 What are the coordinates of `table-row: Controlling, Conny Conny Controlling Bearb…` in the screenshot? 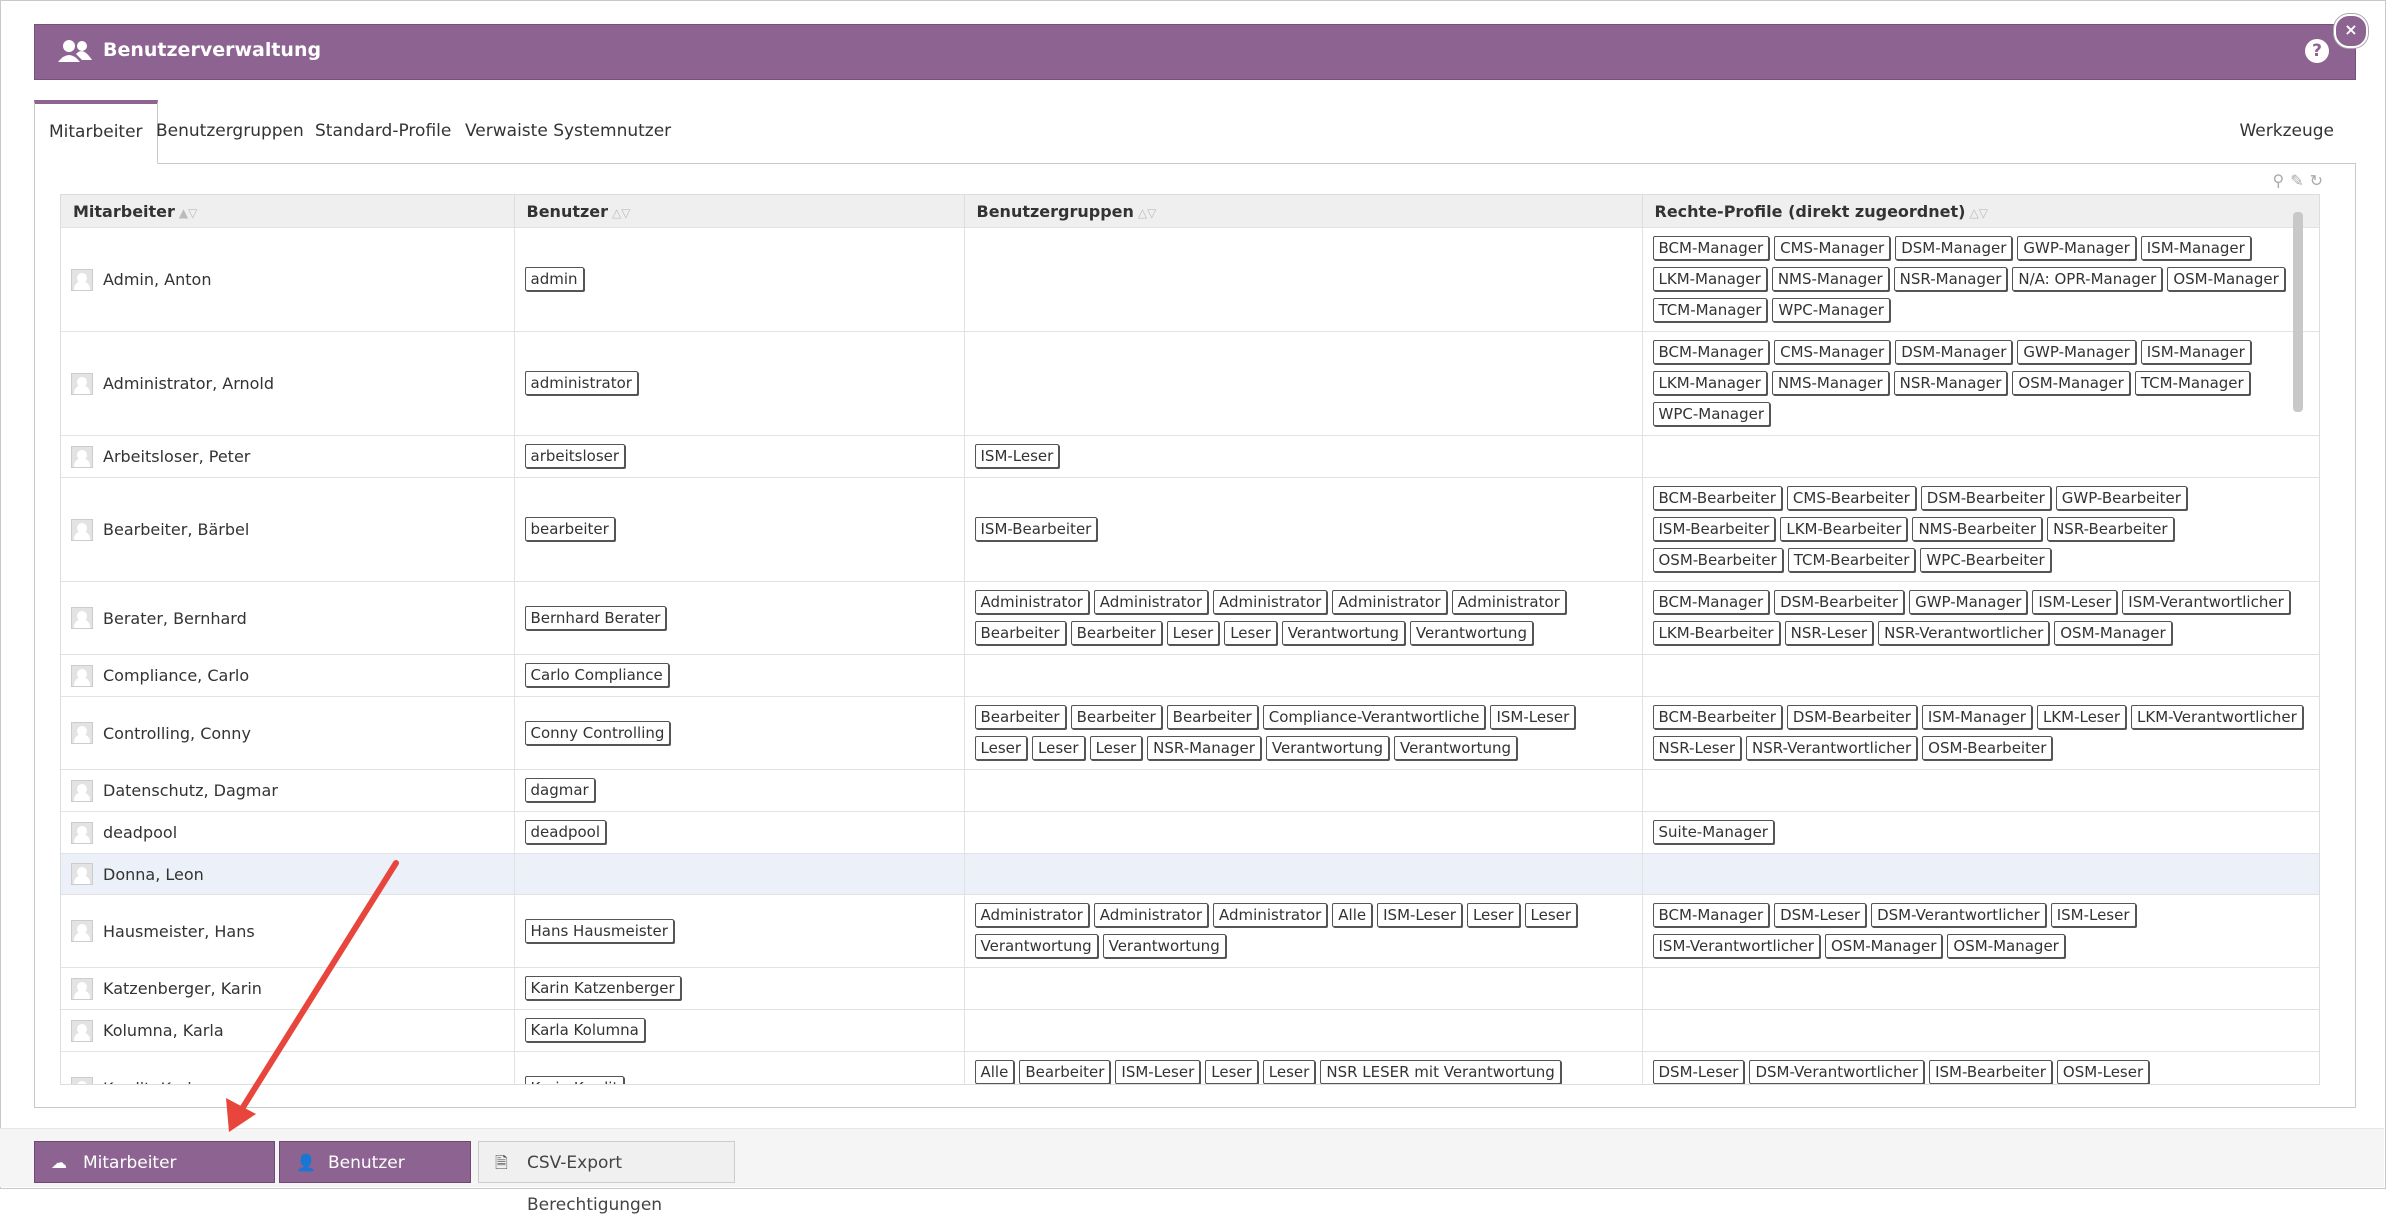 It's located at (1190, 733).